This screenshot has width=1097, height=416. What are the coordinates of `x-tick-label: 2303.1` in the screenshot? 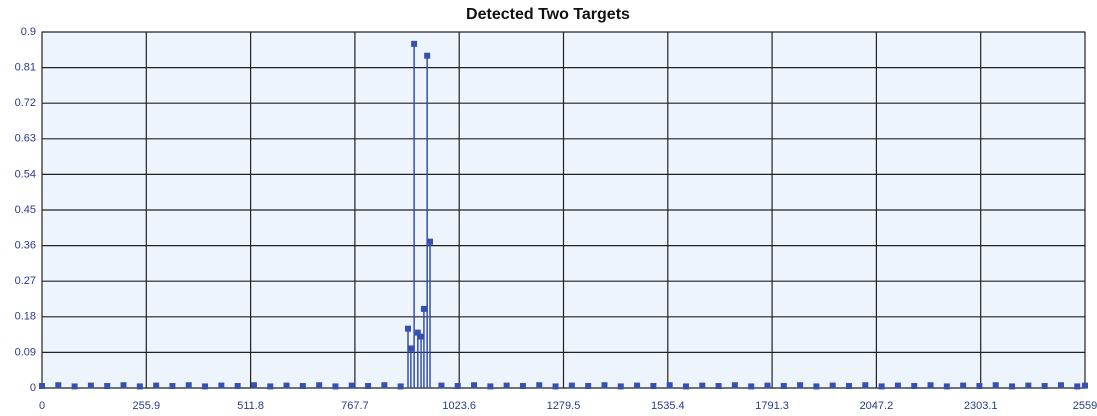 It's located at (981, 406).